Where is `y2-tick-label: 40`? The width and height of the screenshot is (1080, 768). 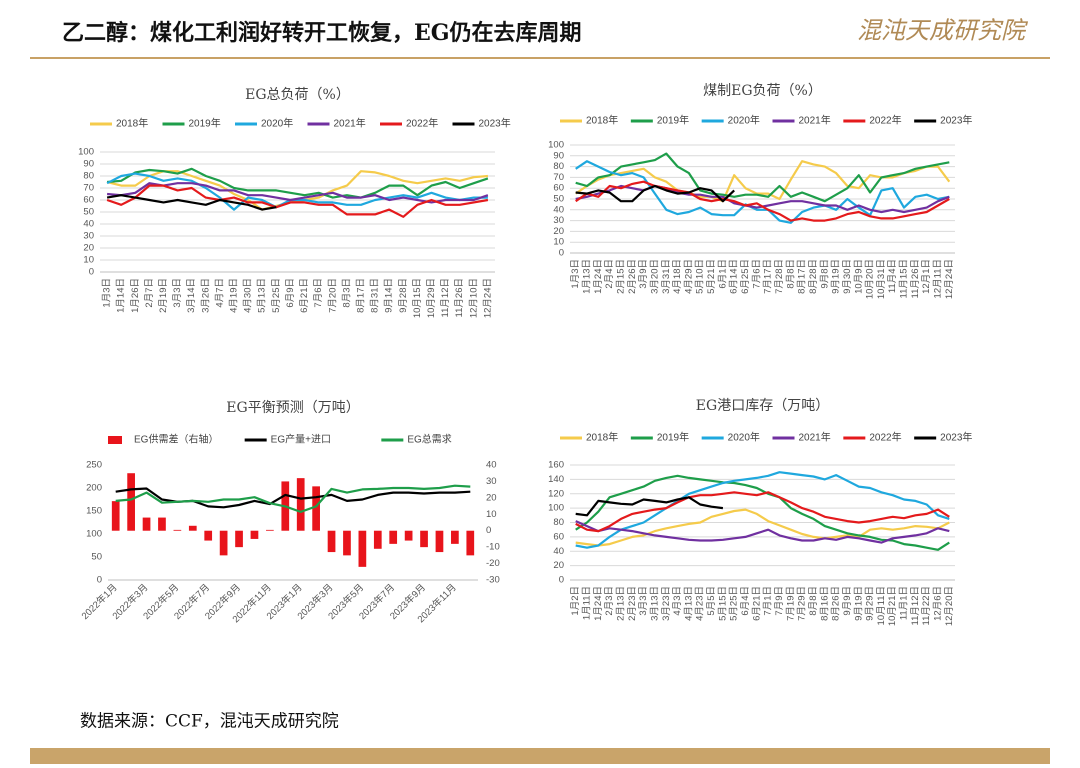 y2-tick-label: 40 is located at coordinates (491, 465).